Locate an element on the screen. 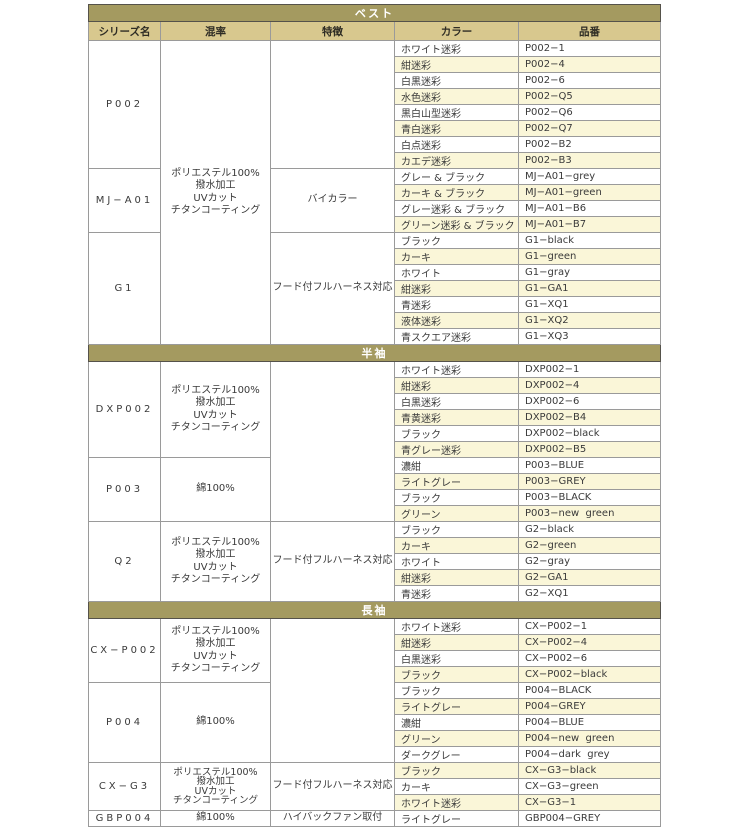 The height and width of the screenshot is (827, 740). product-code-cell: CX−P002−4 is located at coordinates (589, 642).